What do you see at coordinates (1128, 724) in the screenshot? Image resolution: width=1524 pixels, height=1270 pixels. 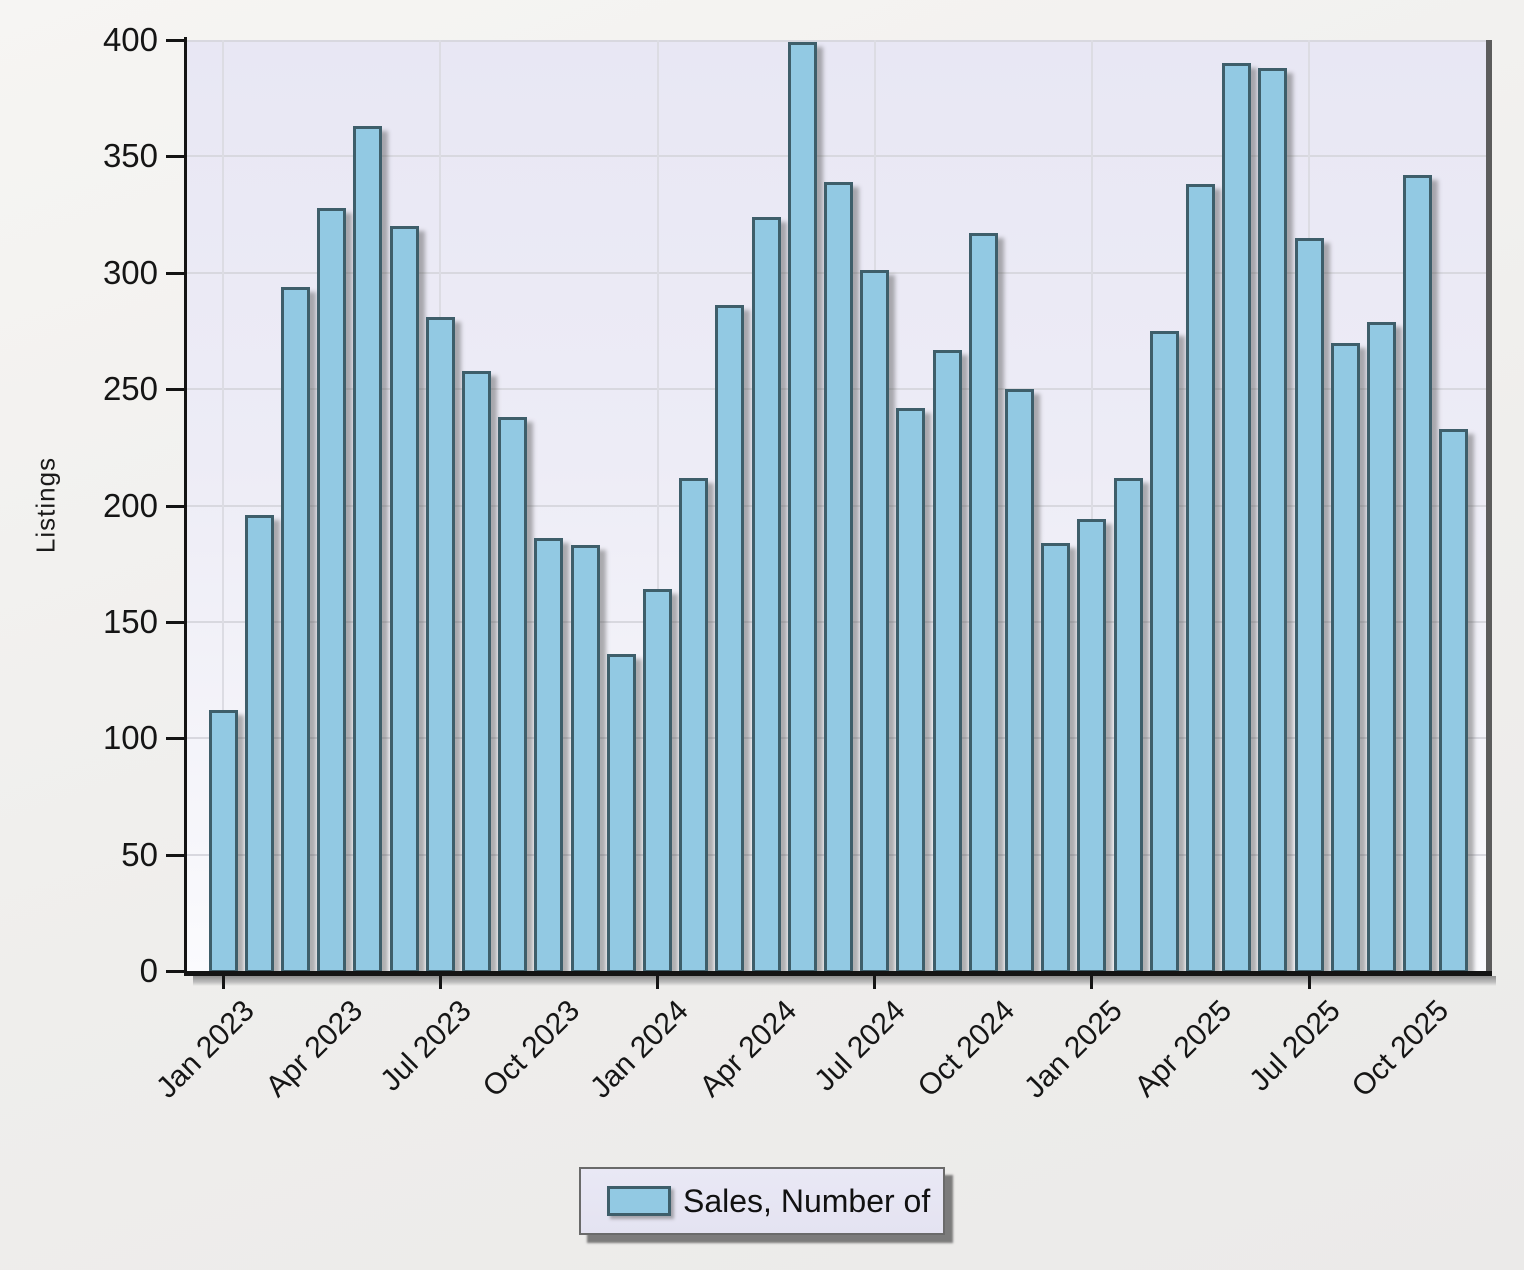 I see `bar-feb-2025` at bounding box center [1128, 724].